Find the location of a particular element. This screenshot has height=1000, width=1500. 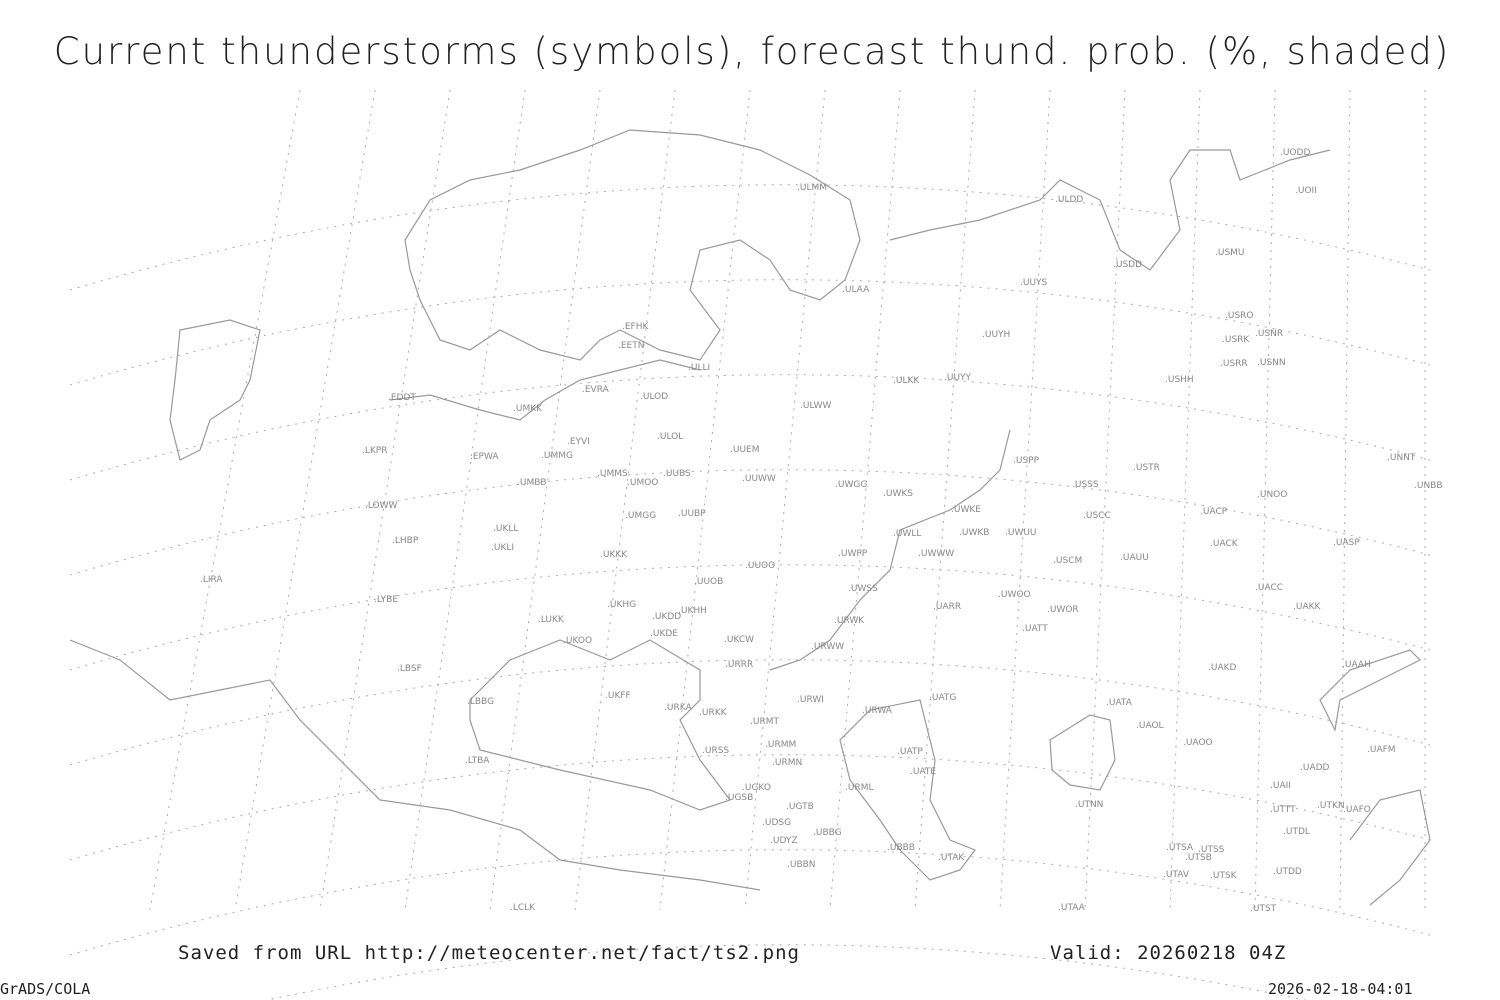

station-label-uafo: .UAFO is located at coordinates (1357, 810).